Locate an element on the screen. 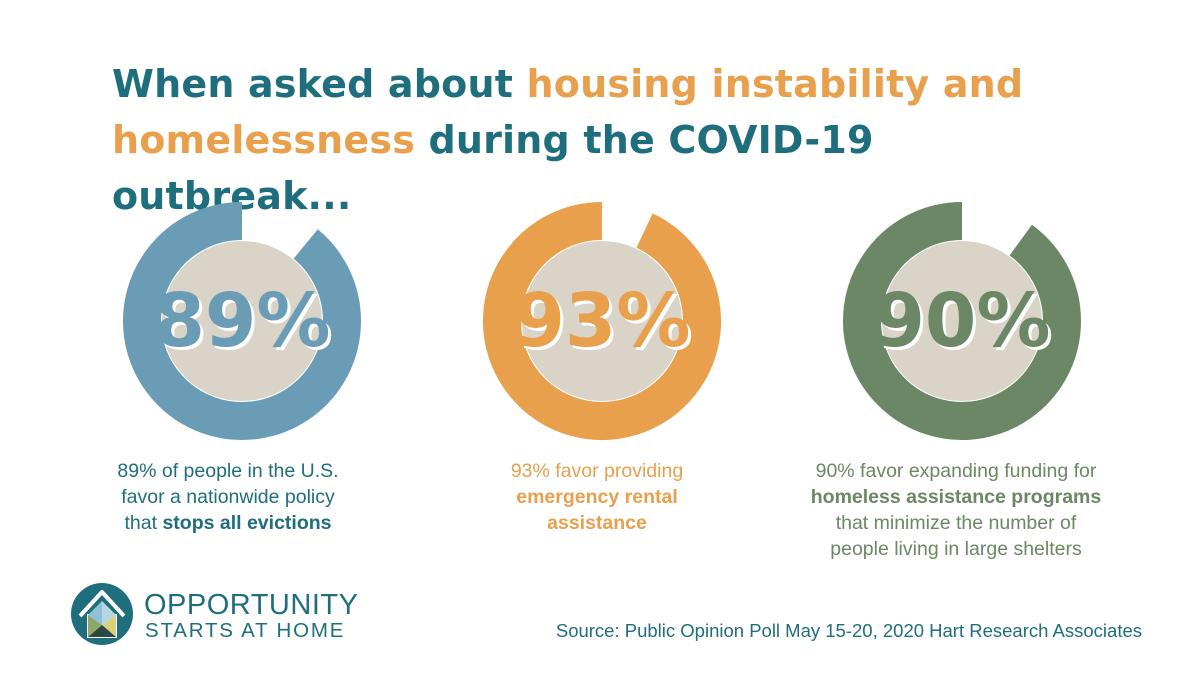 This screenshot has width=1200, height=675. caption-3-line-3: that minimize the number of is located at coordinates (956, 523).